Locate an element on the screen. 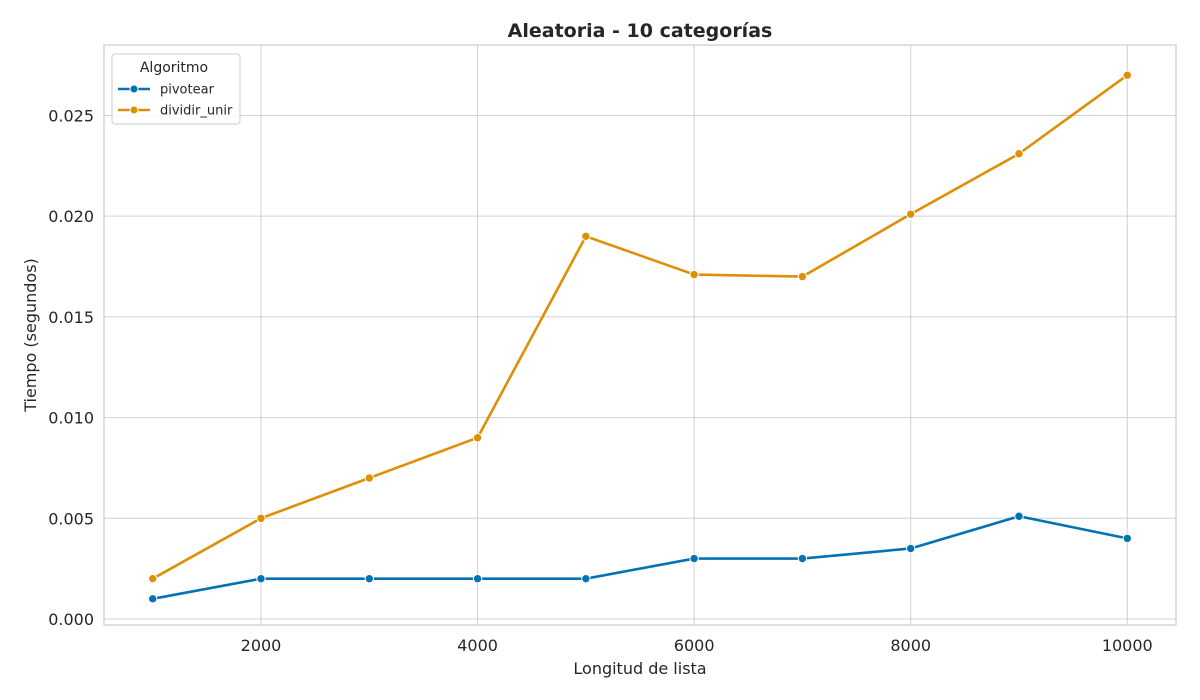 This screenshot has width=1200, height=700. series-pivotear is located at coordinates (640, 557).